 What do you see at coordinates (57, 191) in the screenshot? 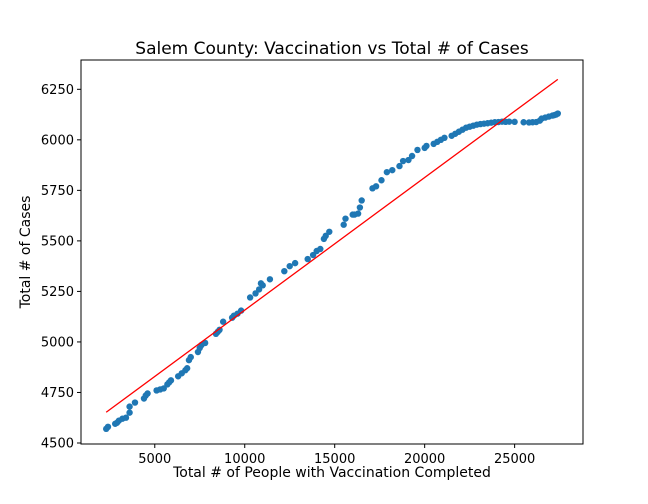
I see `y-tick-label: 5750` at bounding box center [57, 191].